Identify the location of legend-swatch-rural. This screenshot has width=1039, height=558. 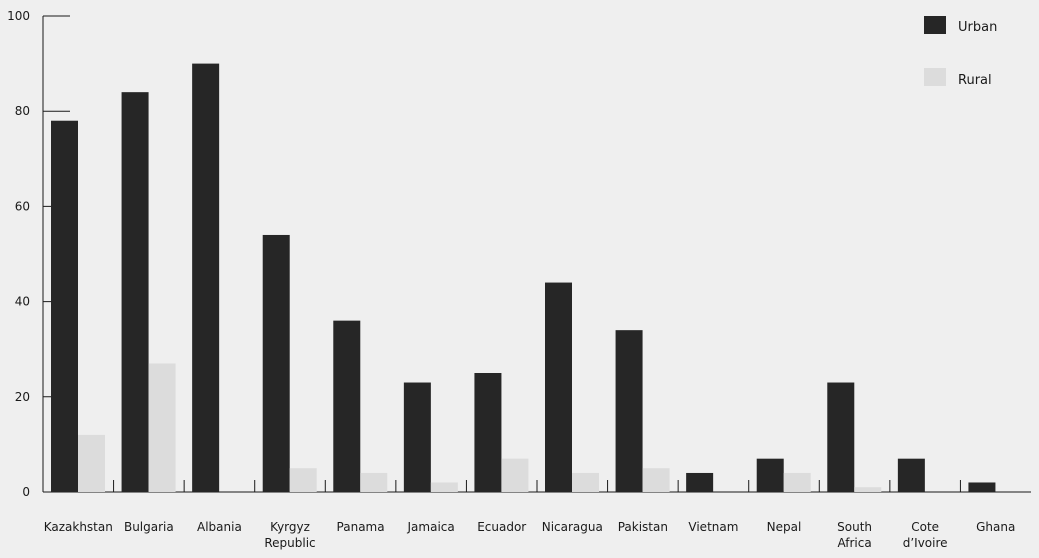
(935, 77).